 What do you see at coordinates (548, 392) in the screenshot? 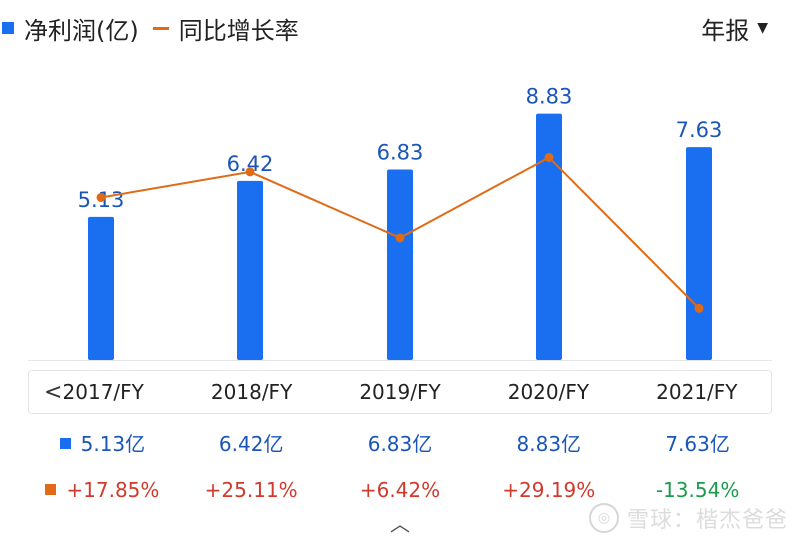
I see `year-cell: 2020/FY` at bounding box center [548, 392].